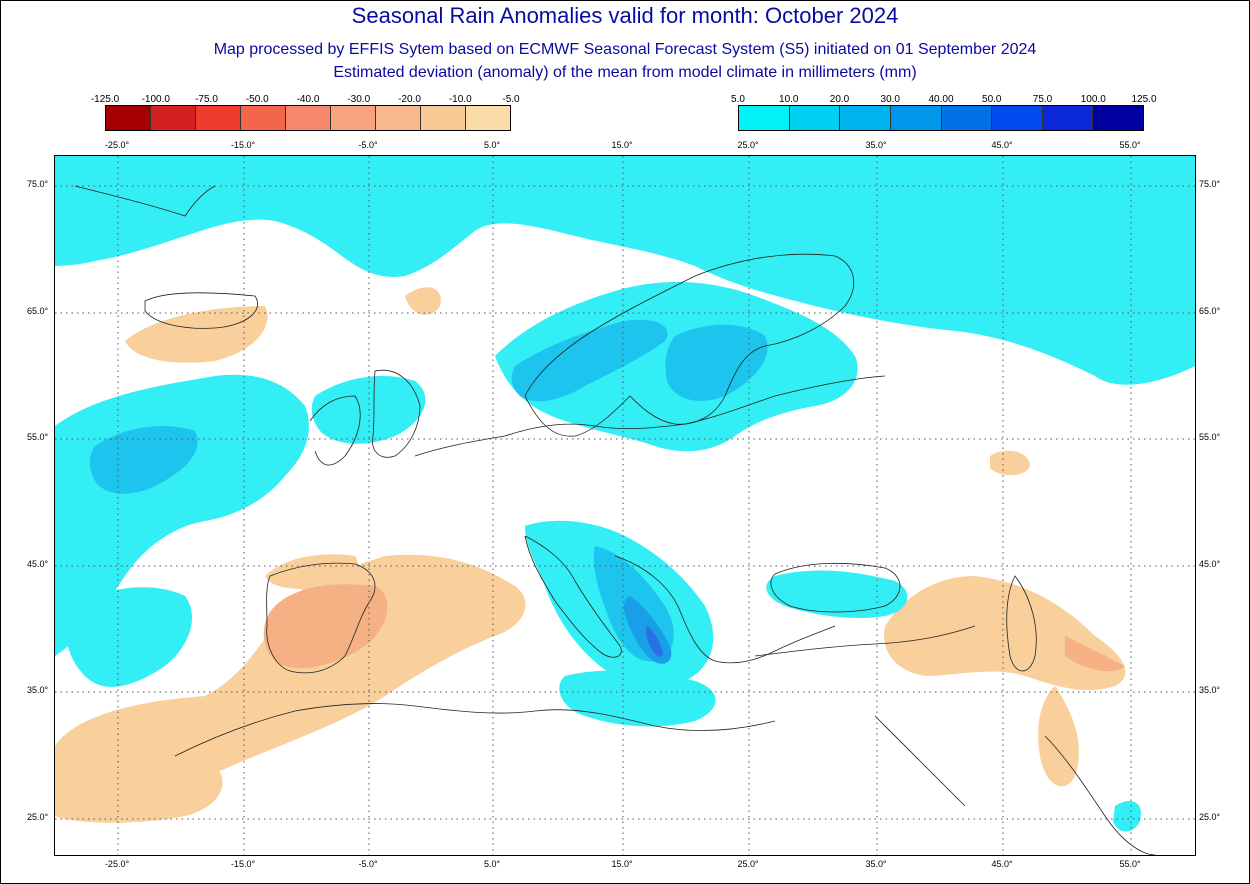 This screenshot has height=884, width=1250. I want to click on dry-area-turkey-middle-east, so click(1005, 633).